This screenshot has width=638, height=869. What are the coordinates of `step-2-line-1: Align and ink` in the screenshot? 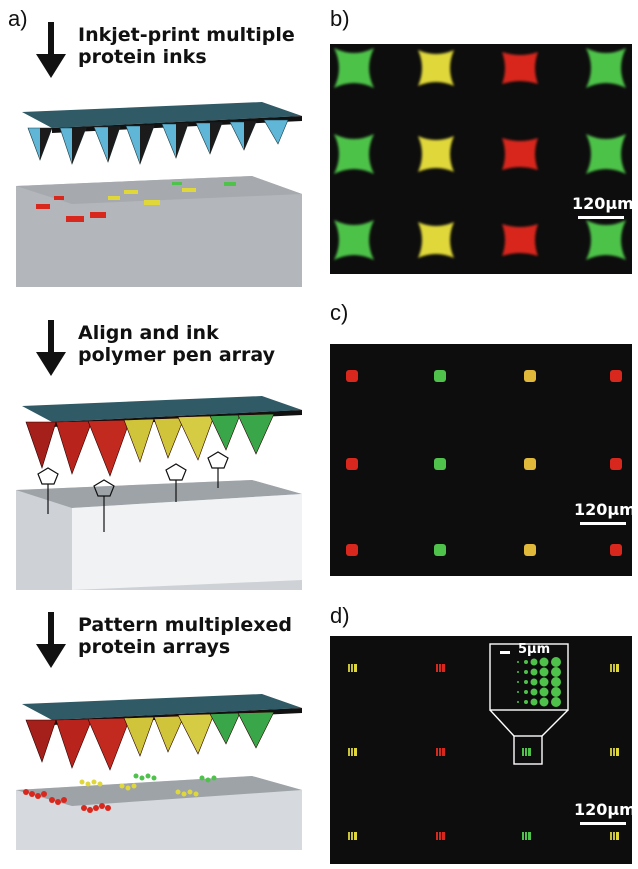 It's located at (148, 333).